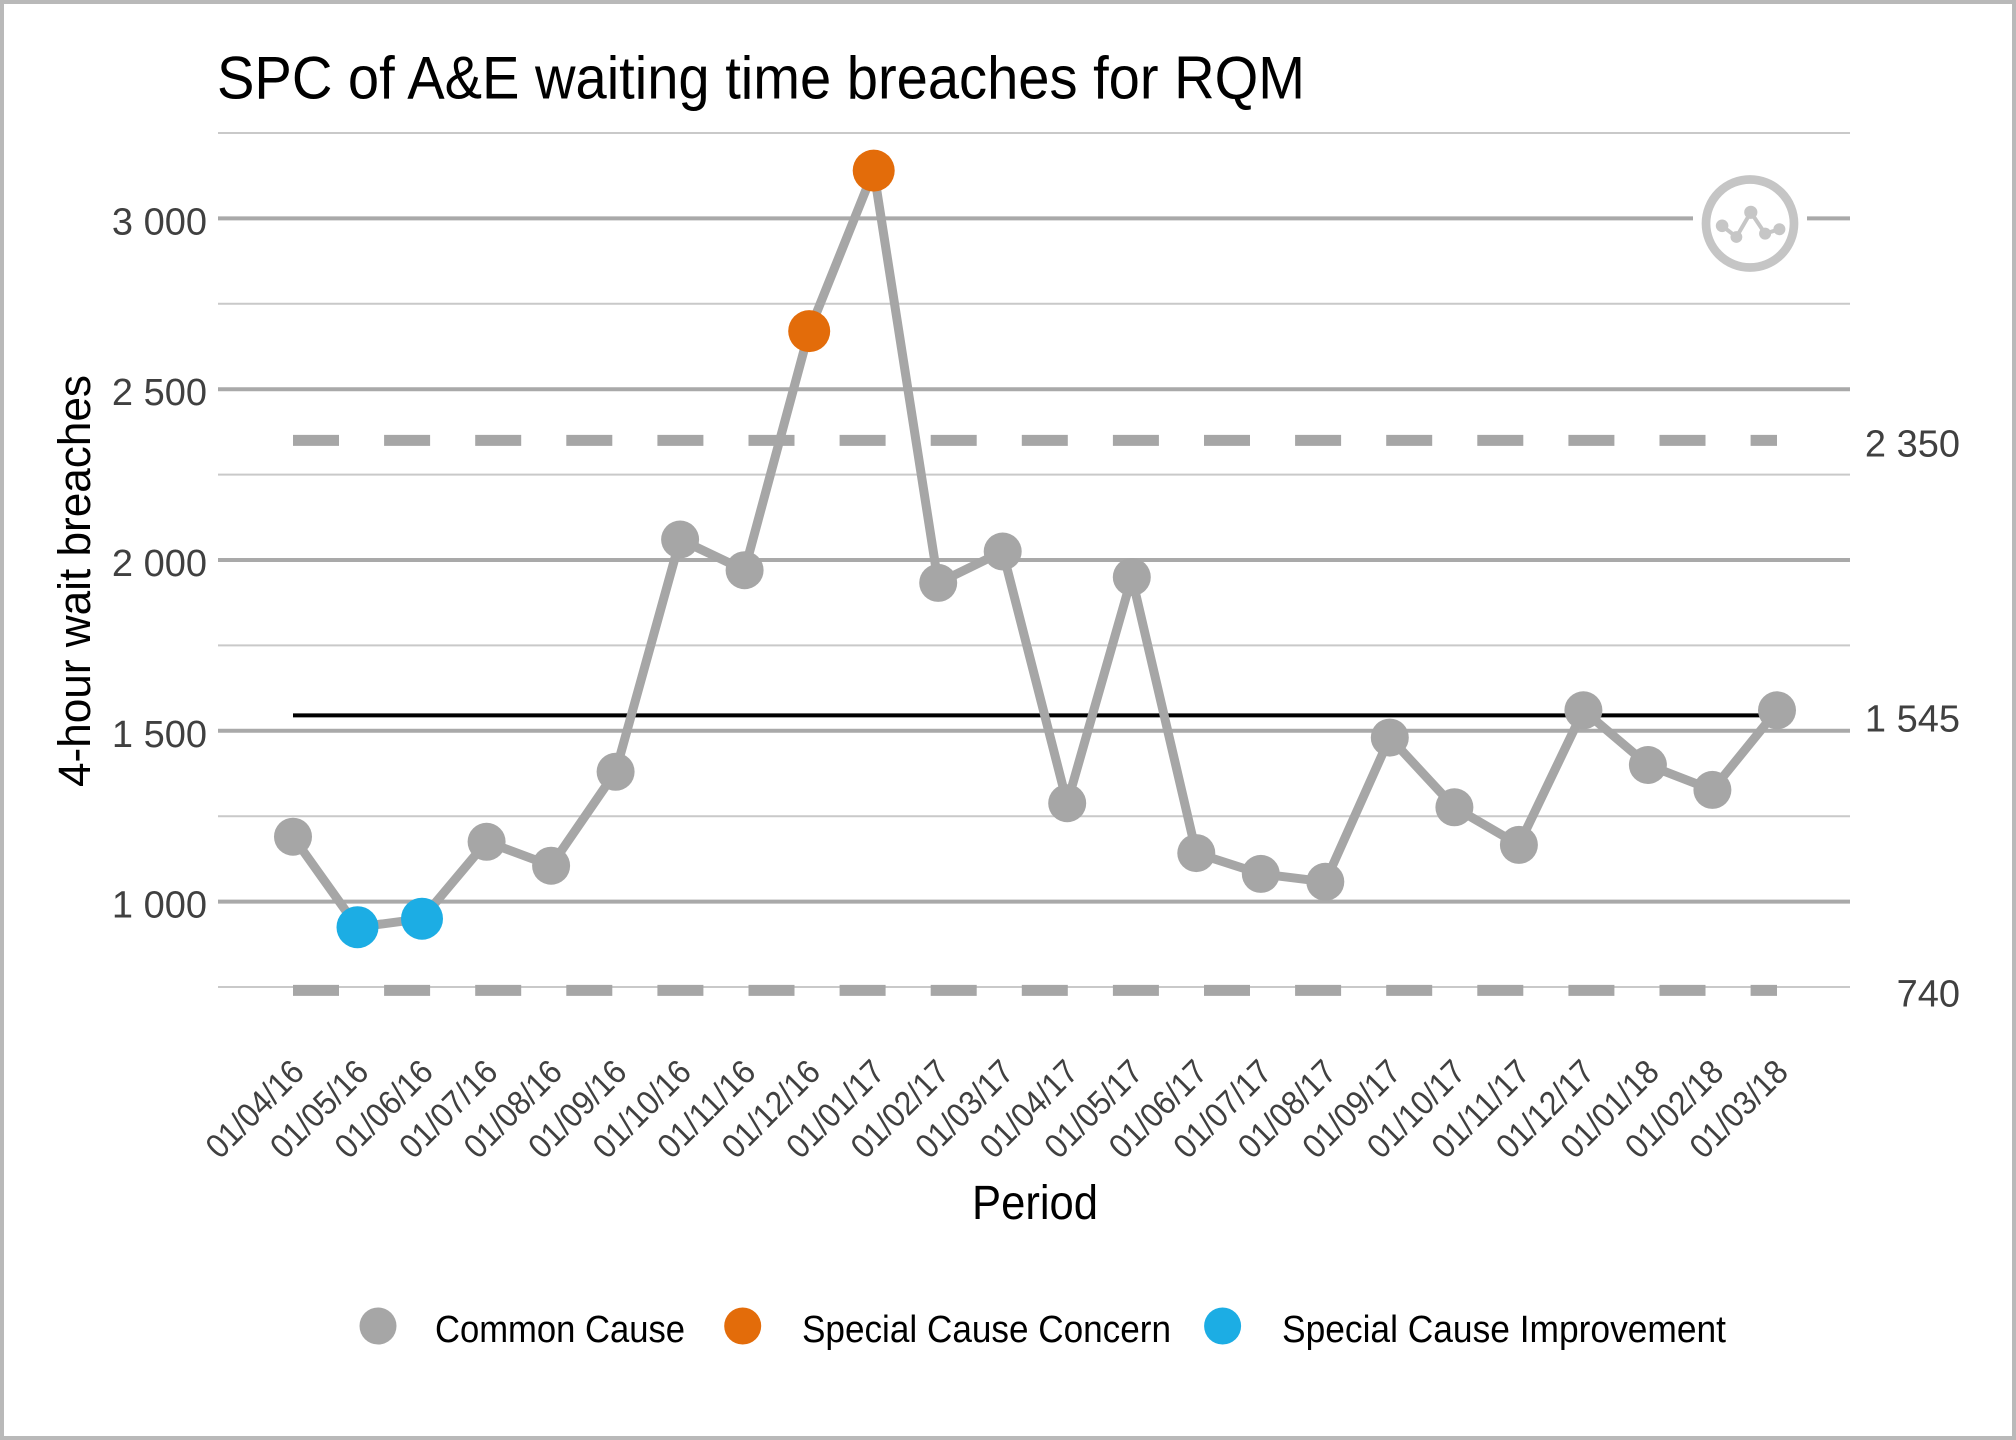 This screenshot has height=1440, width=2016. What do you see at coordinates (1912, 444) in the screenshot?
I see `svg-text: 2 350` at bounding box center [1912, 444].